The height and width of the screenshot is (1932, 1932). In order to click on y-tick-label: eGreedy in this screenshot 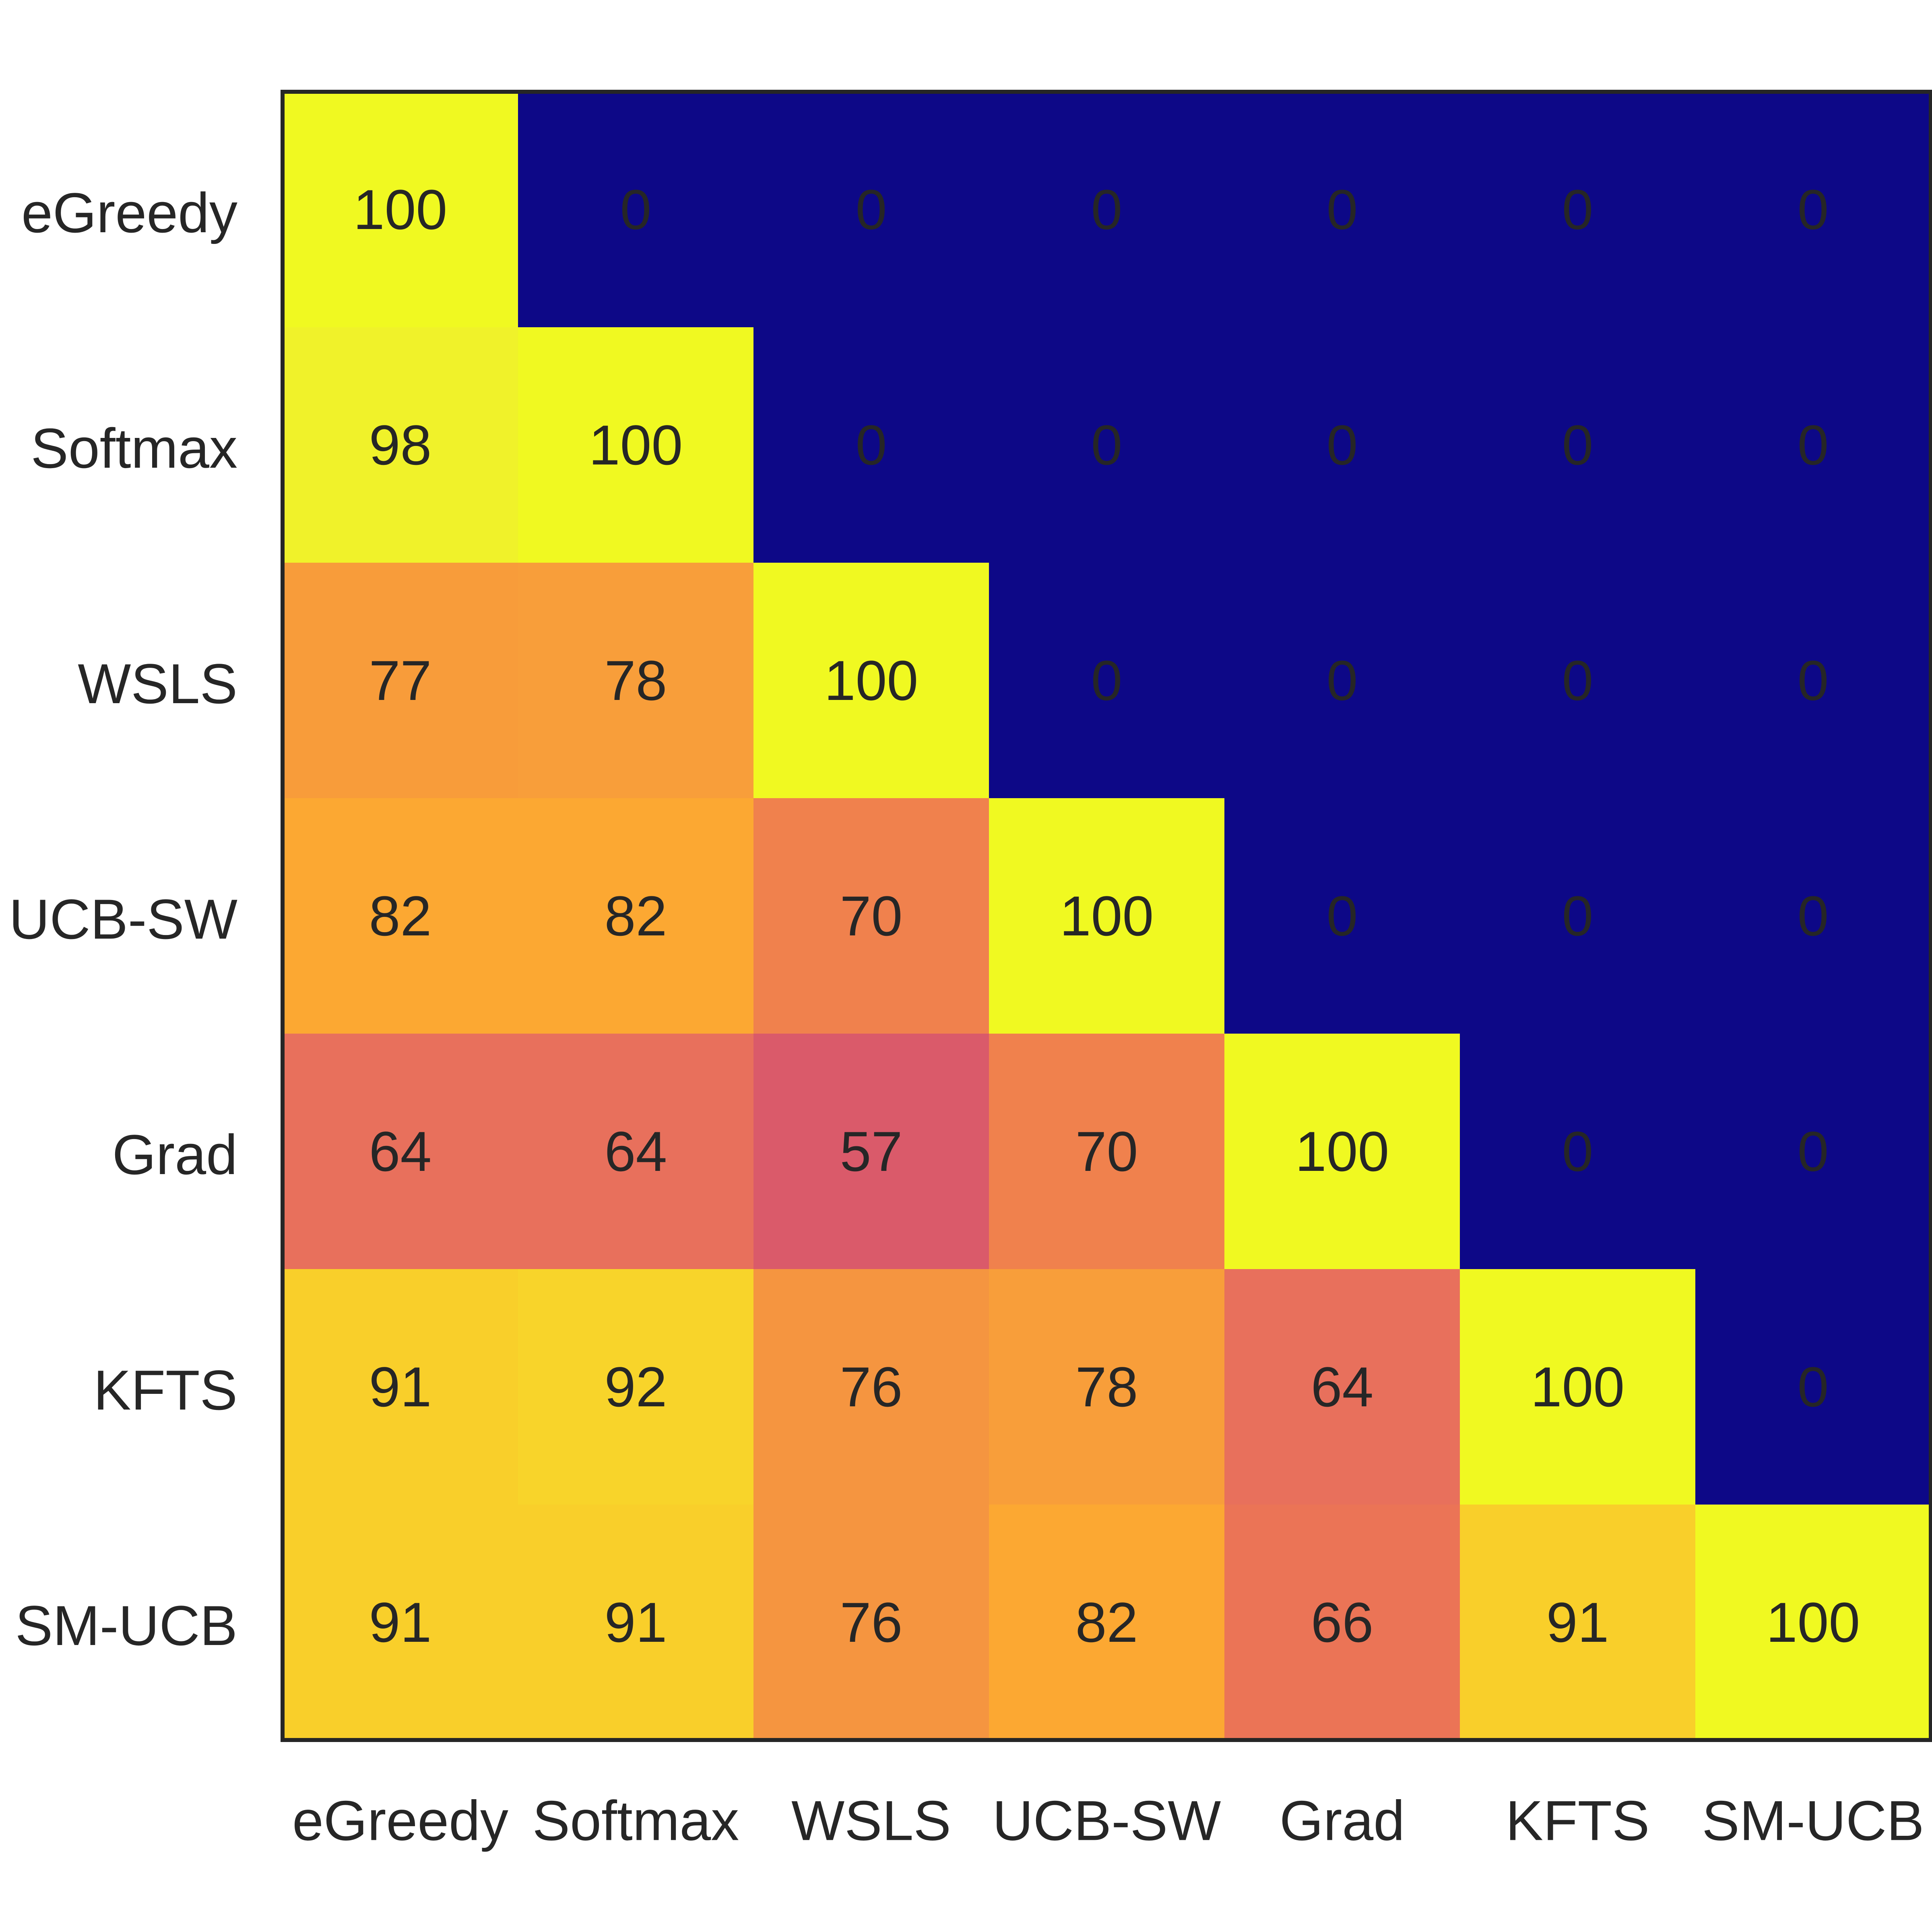, I will do `click(129, 212)`.